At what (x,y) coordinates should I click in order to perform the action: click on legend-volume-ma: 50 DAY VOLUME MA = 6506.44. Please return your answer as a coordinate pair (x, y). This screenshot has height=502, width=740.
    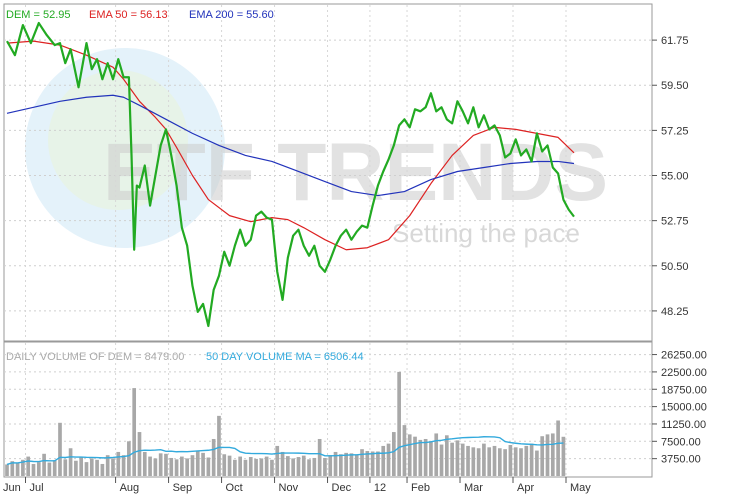
    Looking at the image, I should click on (285, 357).